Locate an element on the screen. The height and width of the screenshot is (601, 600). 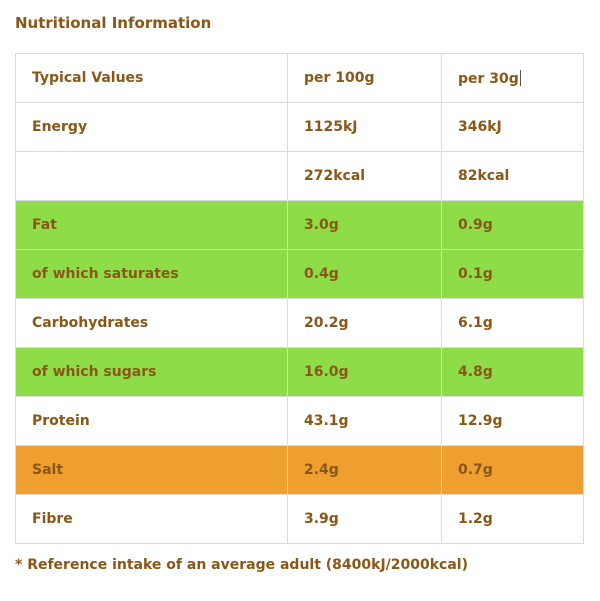
column-header-per-30g-label: per 30g is located at coordinates (488, 78).